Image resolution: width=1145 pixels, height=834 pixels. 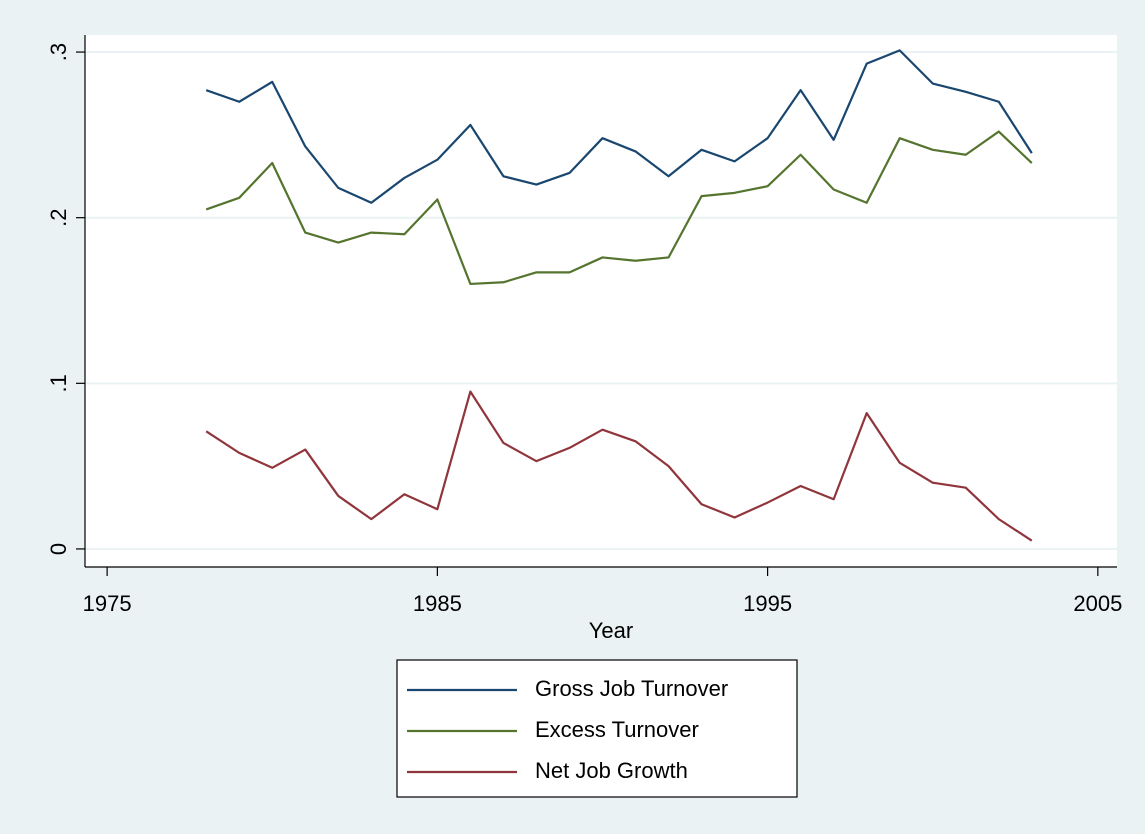 What do you see at coordinates (1097, 603) in the screenshot?
I see `x-tick-label: 2005` at bounding box center [1097, 603].